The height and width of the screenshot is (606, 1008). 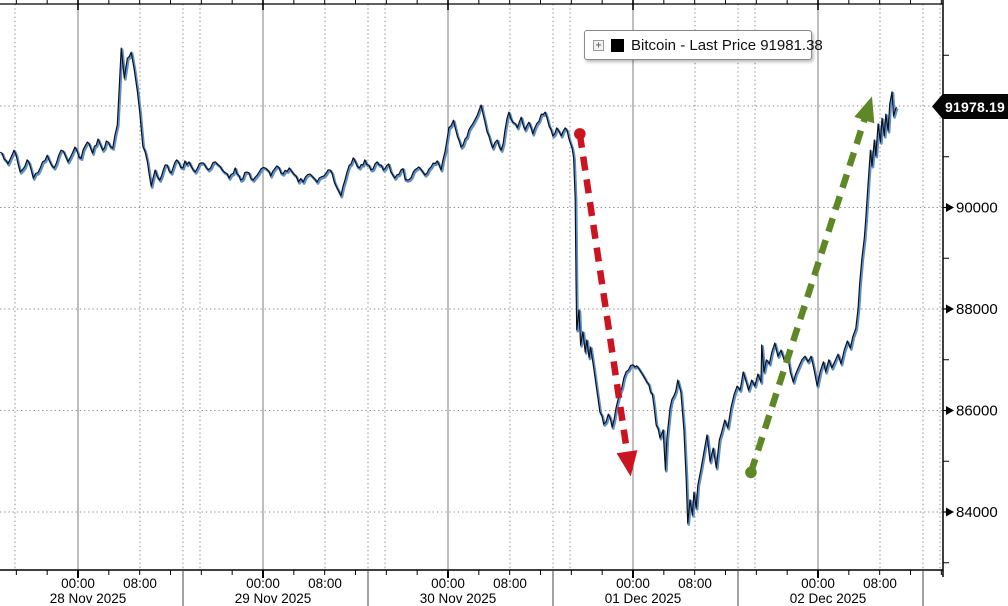 I want to click on x-axis-date-label: 02 Dec 2025, so click(x=828, y=598).